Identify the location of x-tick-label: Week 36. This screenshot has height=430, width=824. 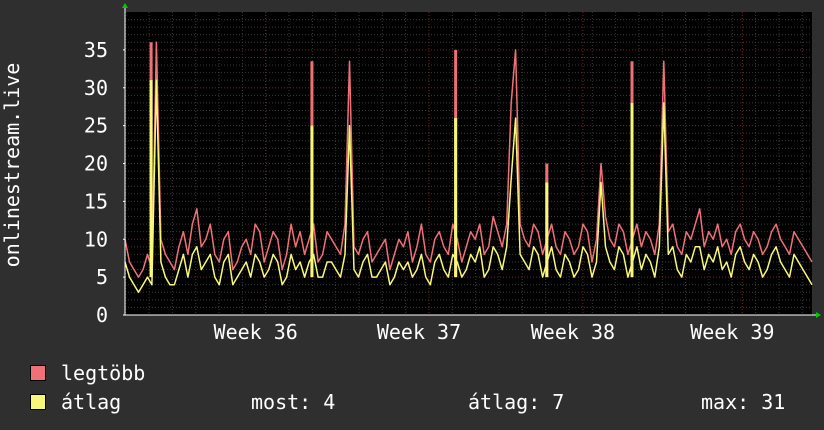
(256, 332).